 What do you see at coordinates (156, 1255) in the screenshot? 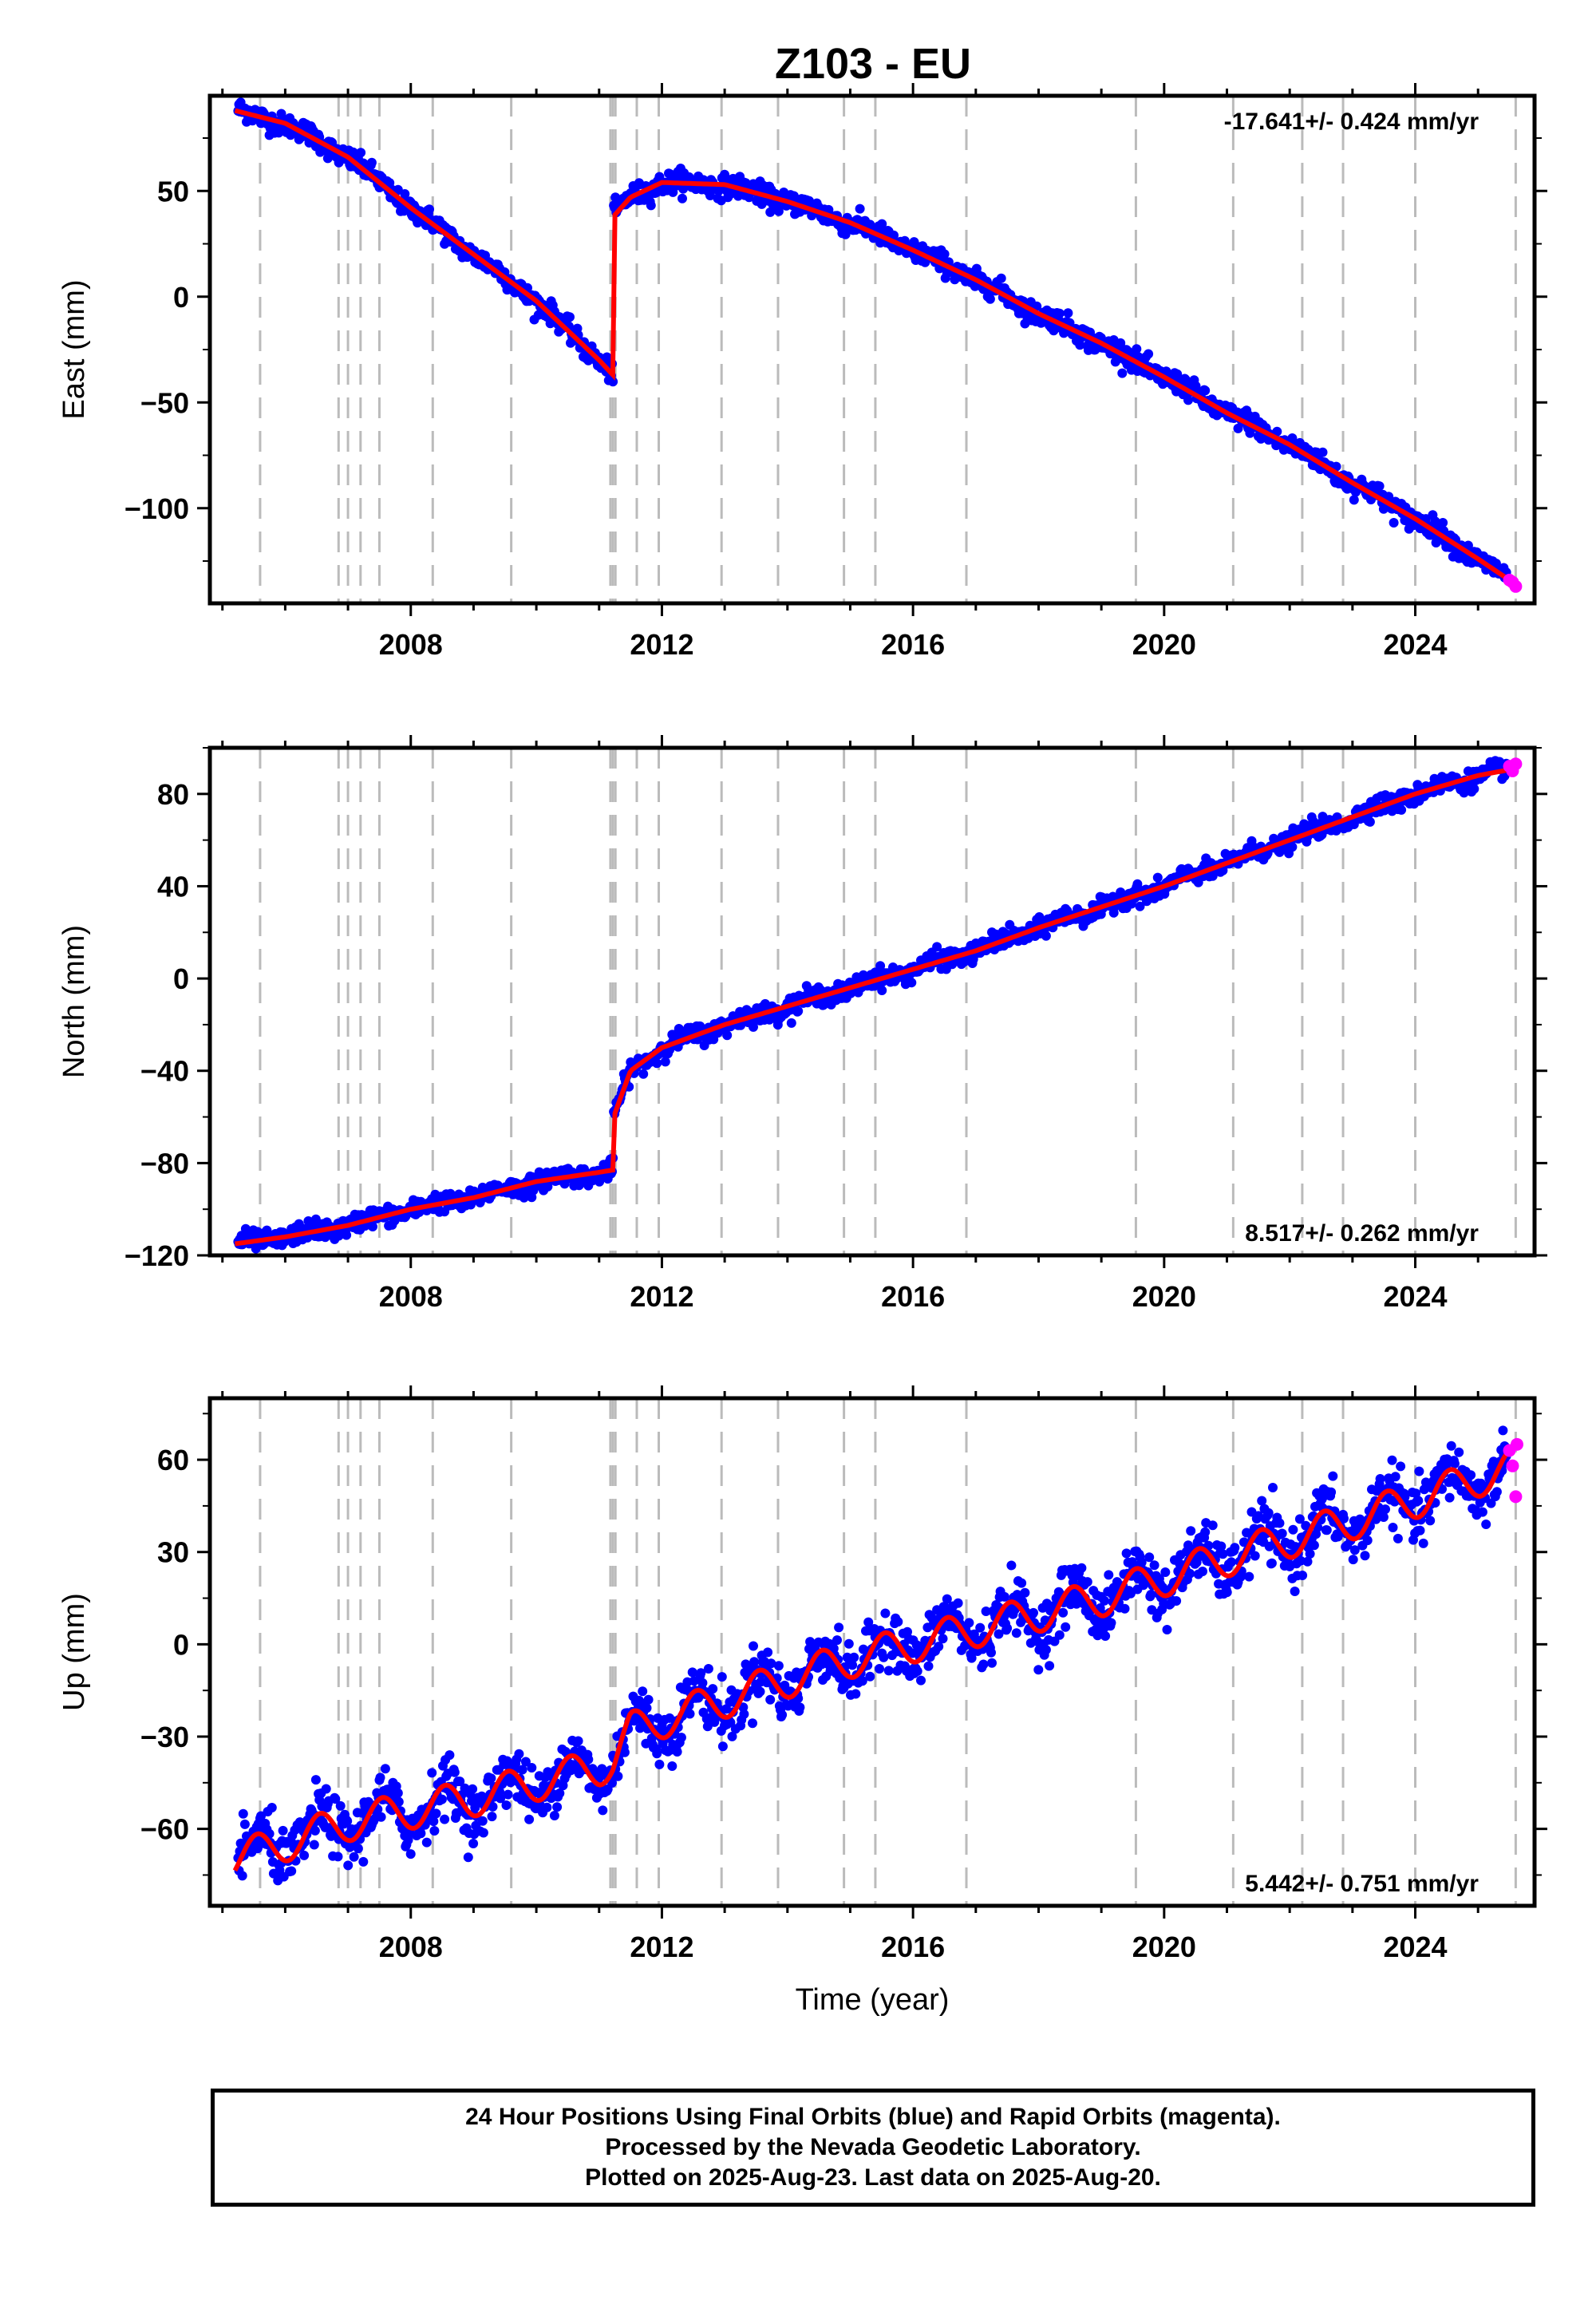
I see `y-tick-label: −120` at bounding box center [156, 1255].